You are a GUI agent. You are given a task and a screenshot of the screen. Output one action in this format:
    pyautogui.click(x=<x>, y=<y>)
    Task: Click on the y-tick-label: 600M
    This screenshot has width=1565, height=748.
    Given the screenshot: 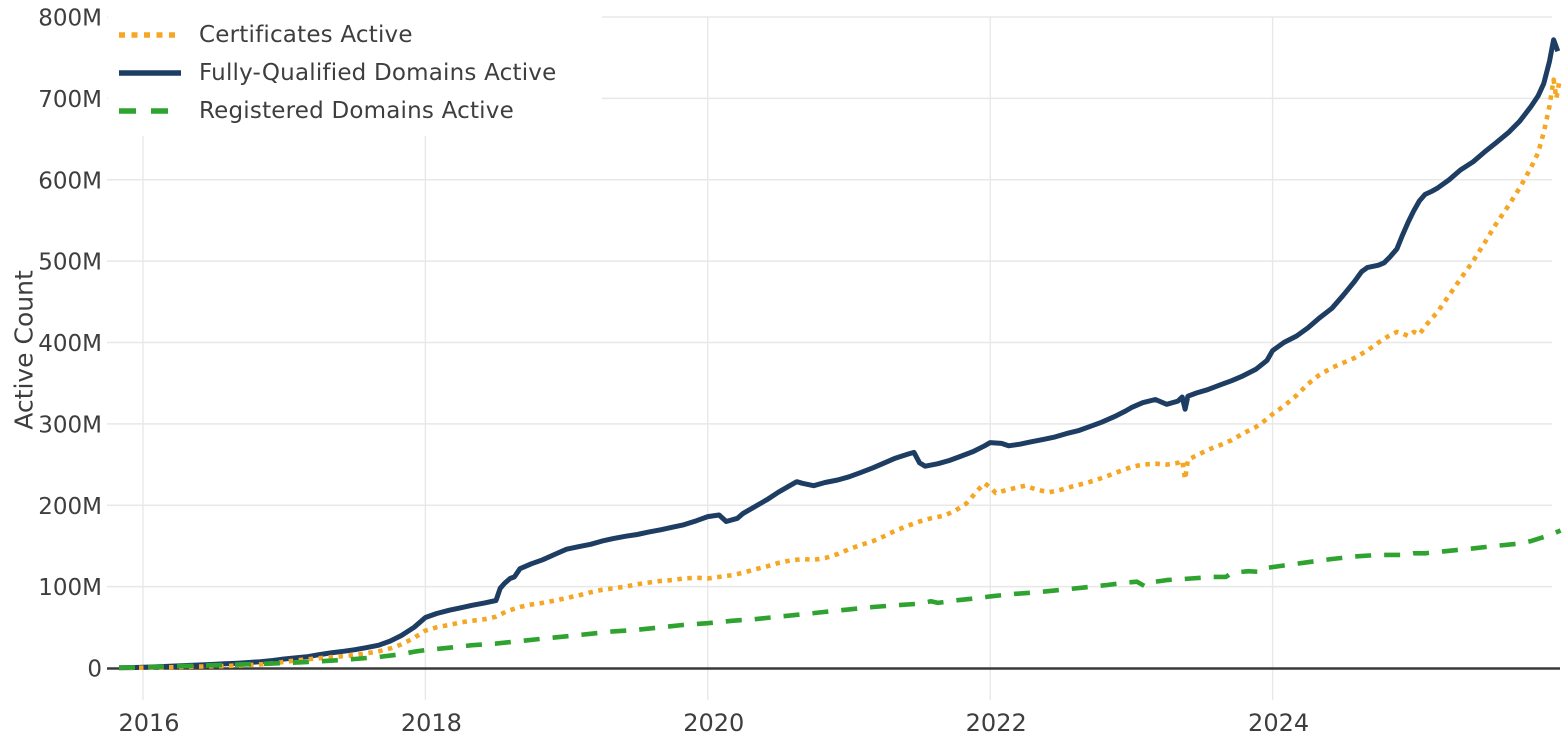 What is the action you would take?
    pyautogui.click(x=70, y=181)
    